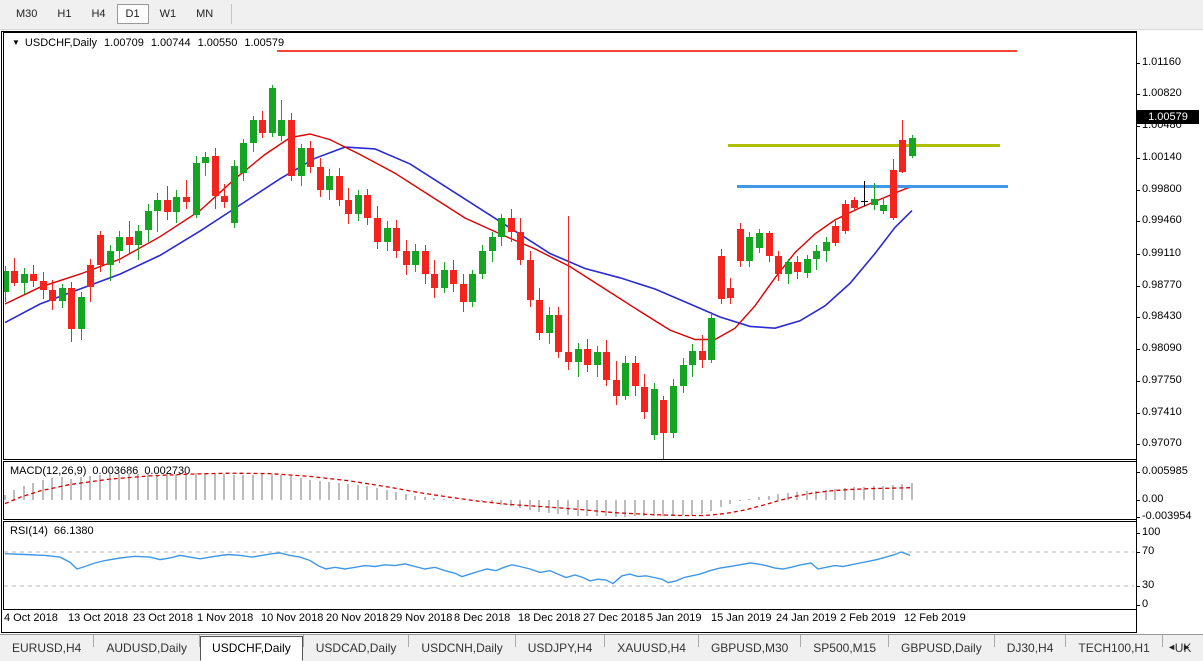 Image resolution: width=1203 pixels, height=661 pixels. I want to click on tab-scroll-right-icon: ►, so click(1189, 647).